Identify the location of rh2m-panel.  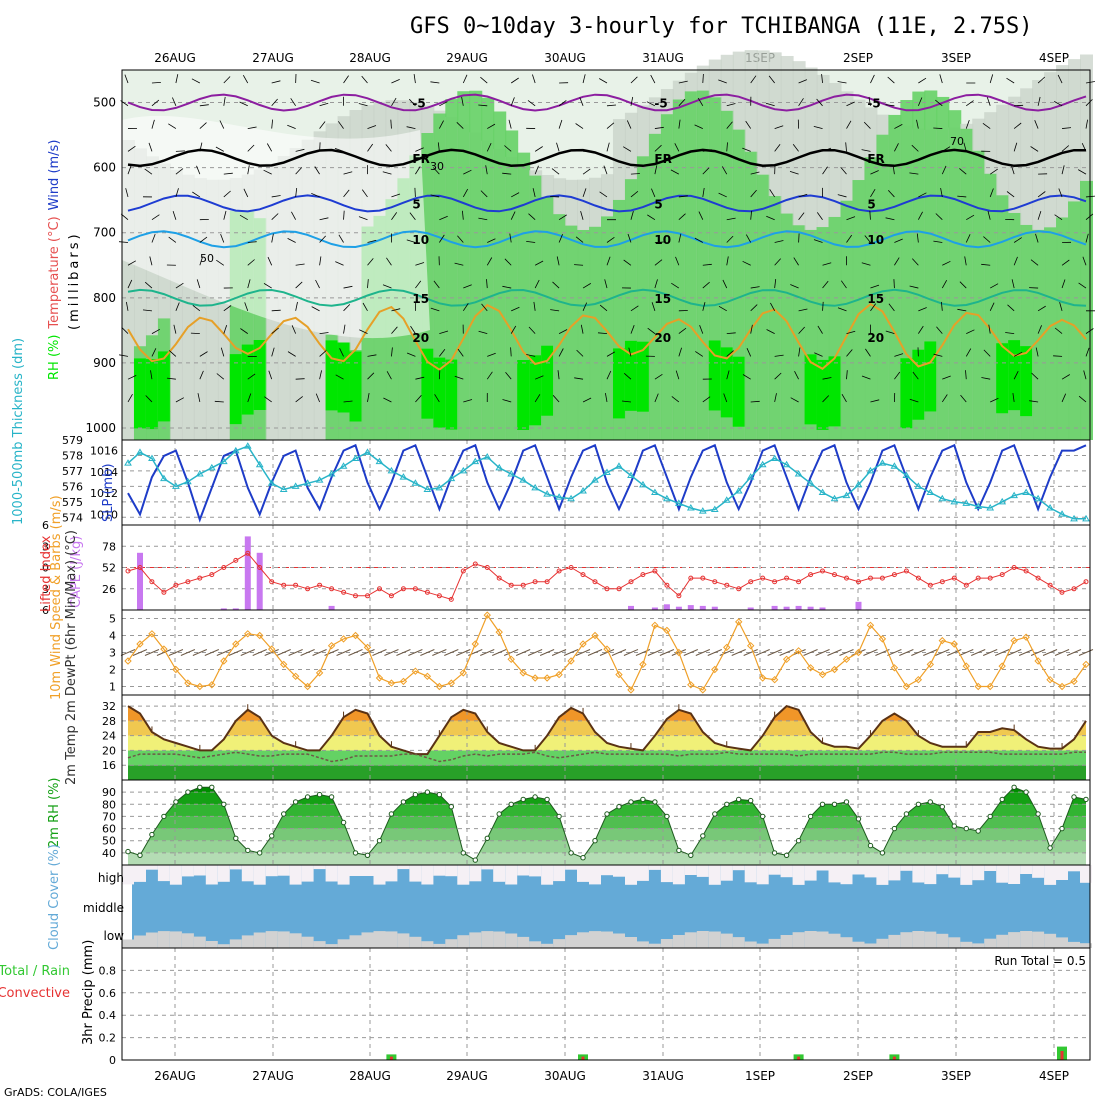
(606, 822).